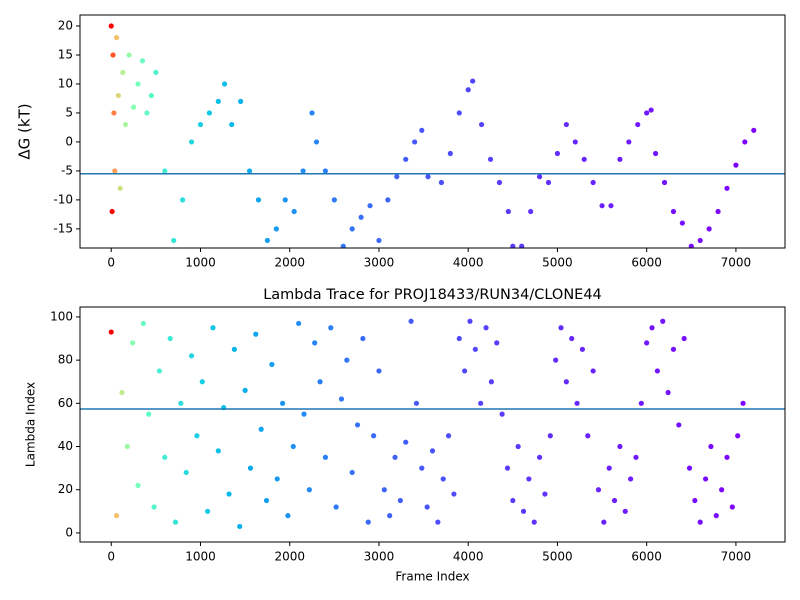 The image size is (800, 600). What do you see at coordinates (69, 141) in the screenshot?
I see `y-tick-label: 0` at bounding box center [69, 141].